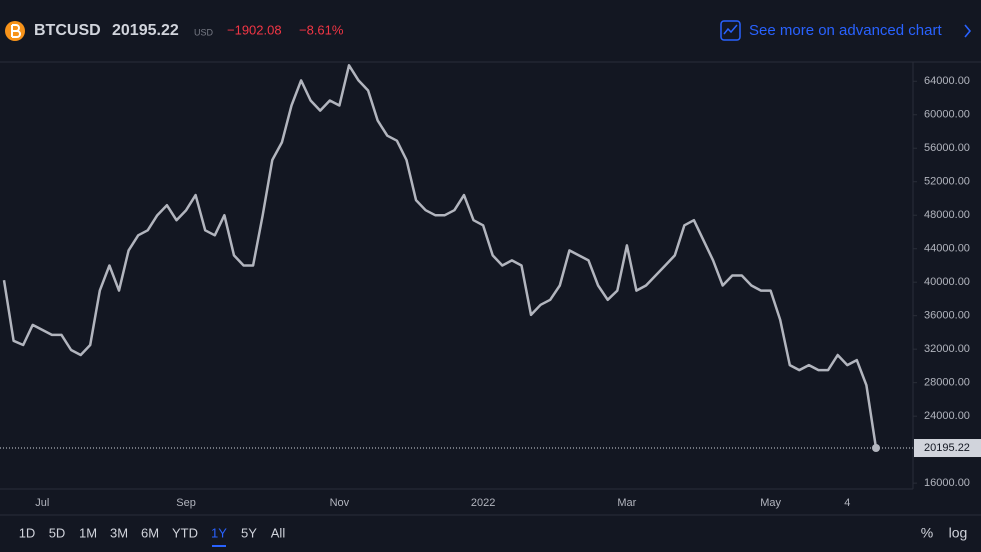 The height and width of the screenshot is (552, 981). What do you see at coordinates (321, 29) in the screenshot?
I see `change-percent: −8.61%` at bounding box center [321, 29].